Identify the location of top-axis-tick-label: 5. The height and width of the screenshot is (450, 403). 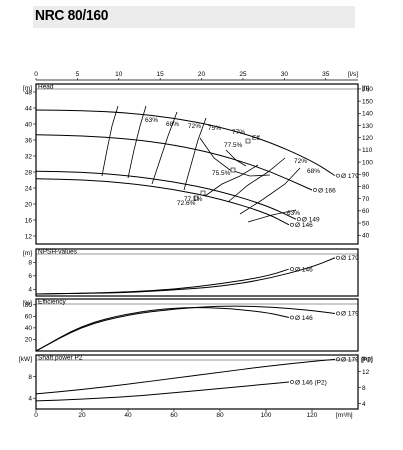
(78, 74).